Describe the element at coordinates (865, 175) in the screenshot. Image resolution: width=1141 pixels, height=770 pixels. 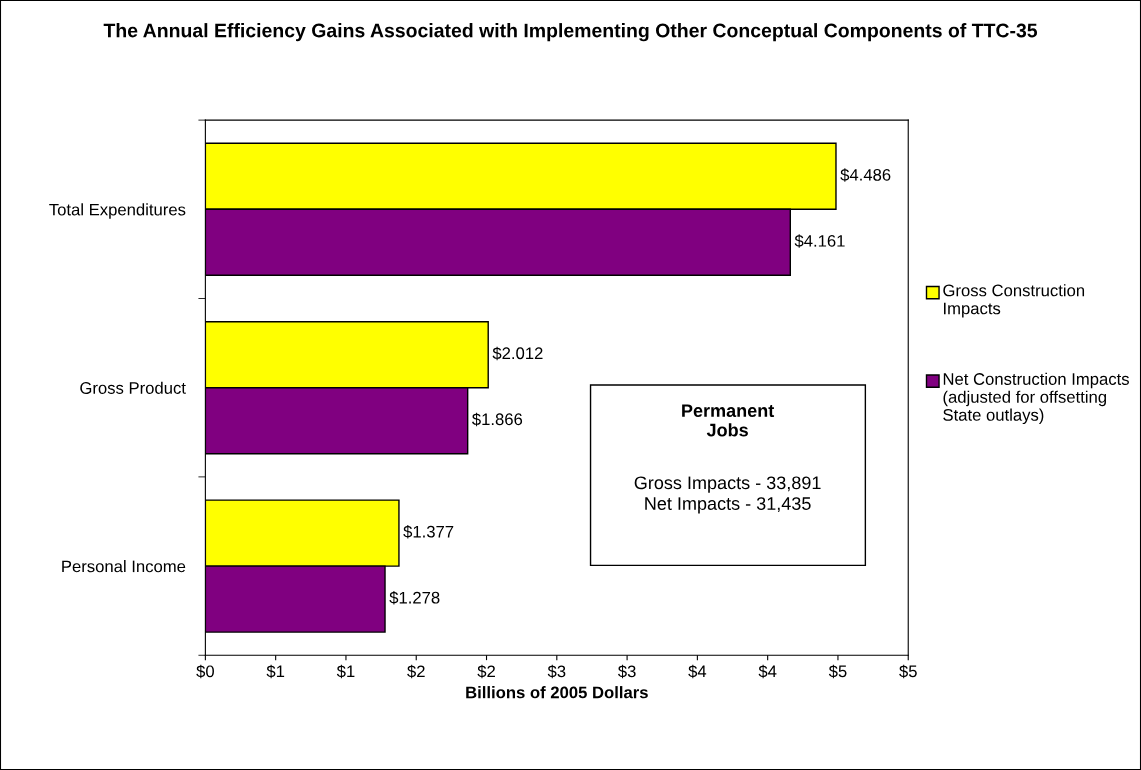
I see `data-label: $4.486` at that location.